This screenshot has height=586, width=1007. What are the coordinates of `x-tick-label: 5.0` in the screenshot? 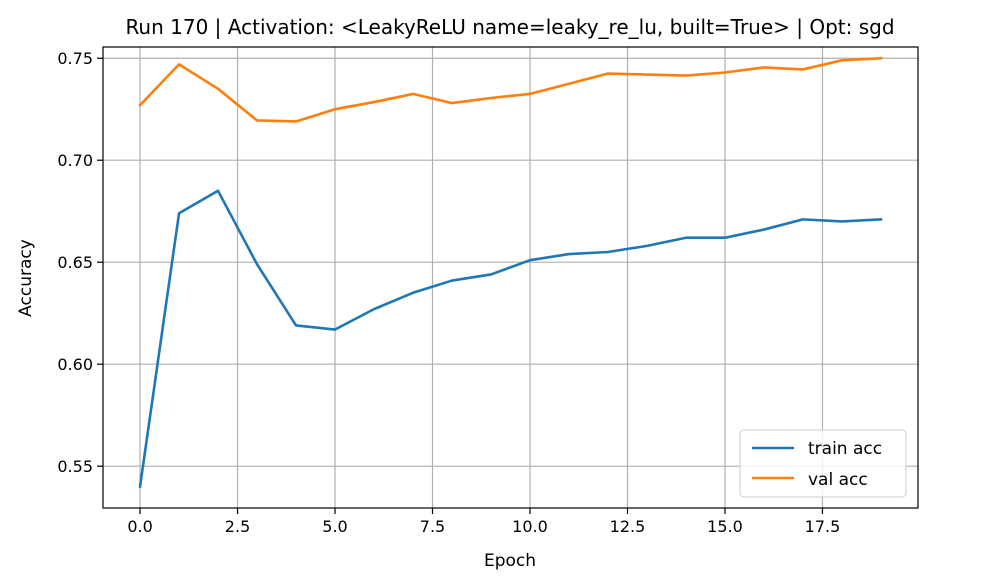 It's located at (334, 526).